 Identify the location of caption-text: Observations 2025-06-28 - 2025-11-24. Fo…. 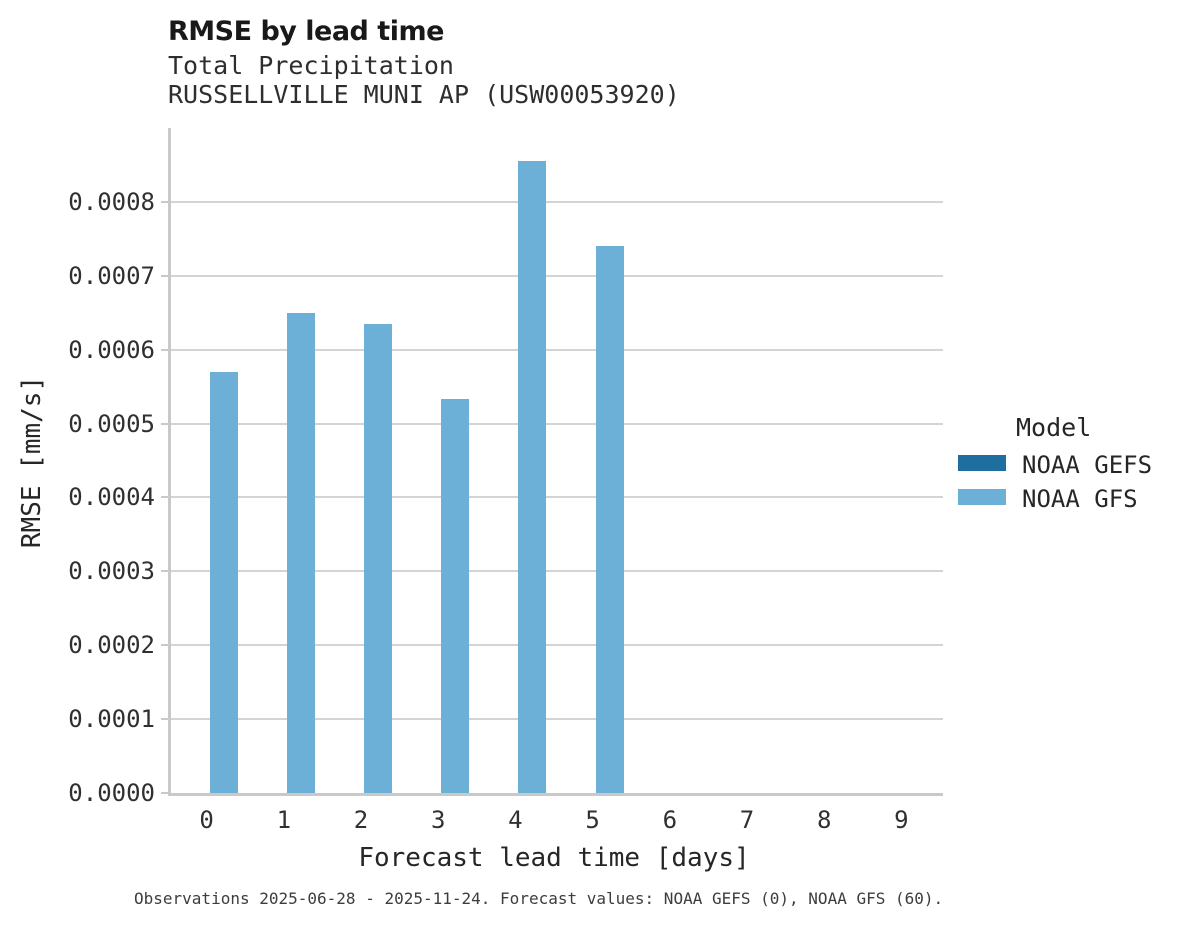
(539, 898).